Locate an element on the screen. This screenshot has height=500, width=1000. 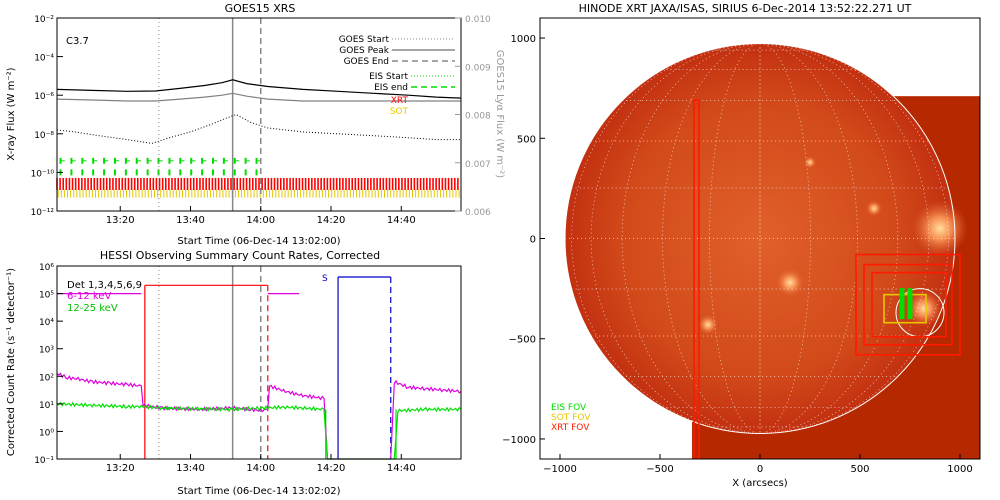
goes-x-ticks: 13:20 13:40 14:00 14:20 14:40 is located at coordinates (261, 216).